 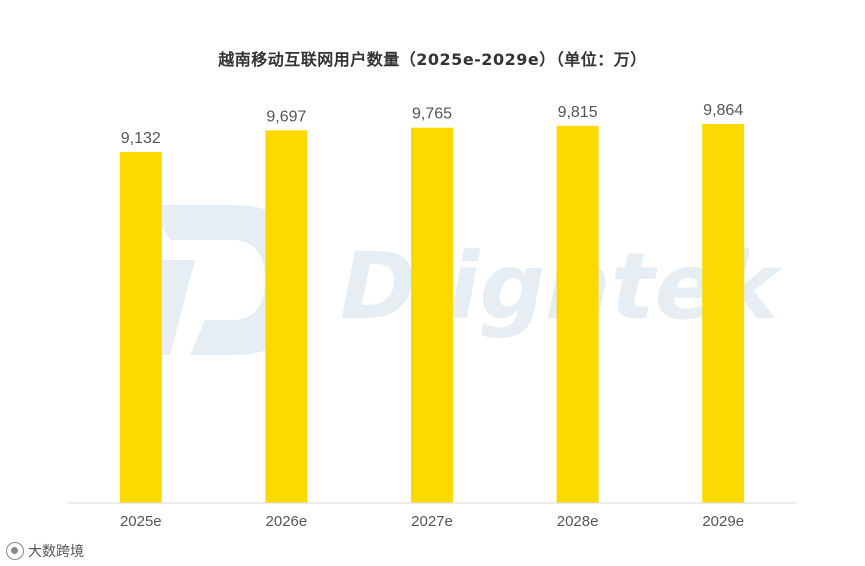 What do you see at coordinates (723, 521) in the screenshot?
I see `x-tick-label-2029e: 2029e` at bounding box center [723, 521].